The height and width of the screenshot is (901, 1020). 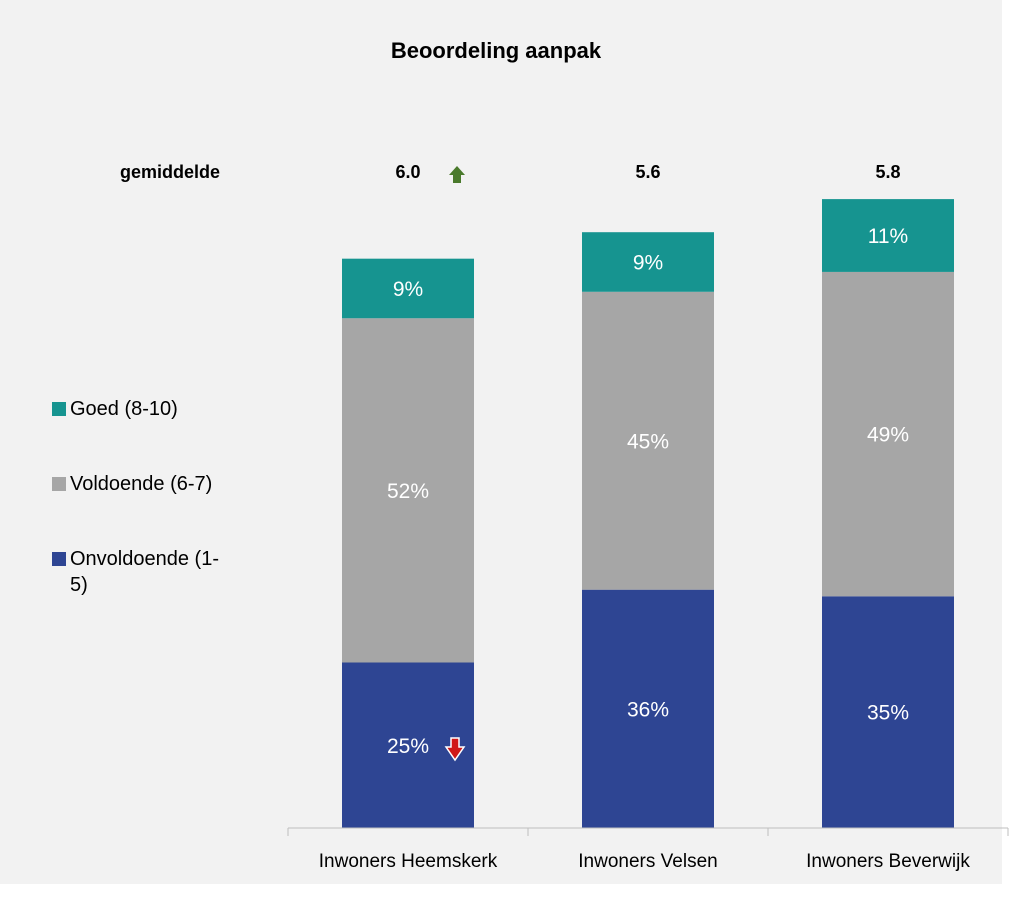 I want to click on legend-label: Goed (8-10), so click(x=124, y=409).